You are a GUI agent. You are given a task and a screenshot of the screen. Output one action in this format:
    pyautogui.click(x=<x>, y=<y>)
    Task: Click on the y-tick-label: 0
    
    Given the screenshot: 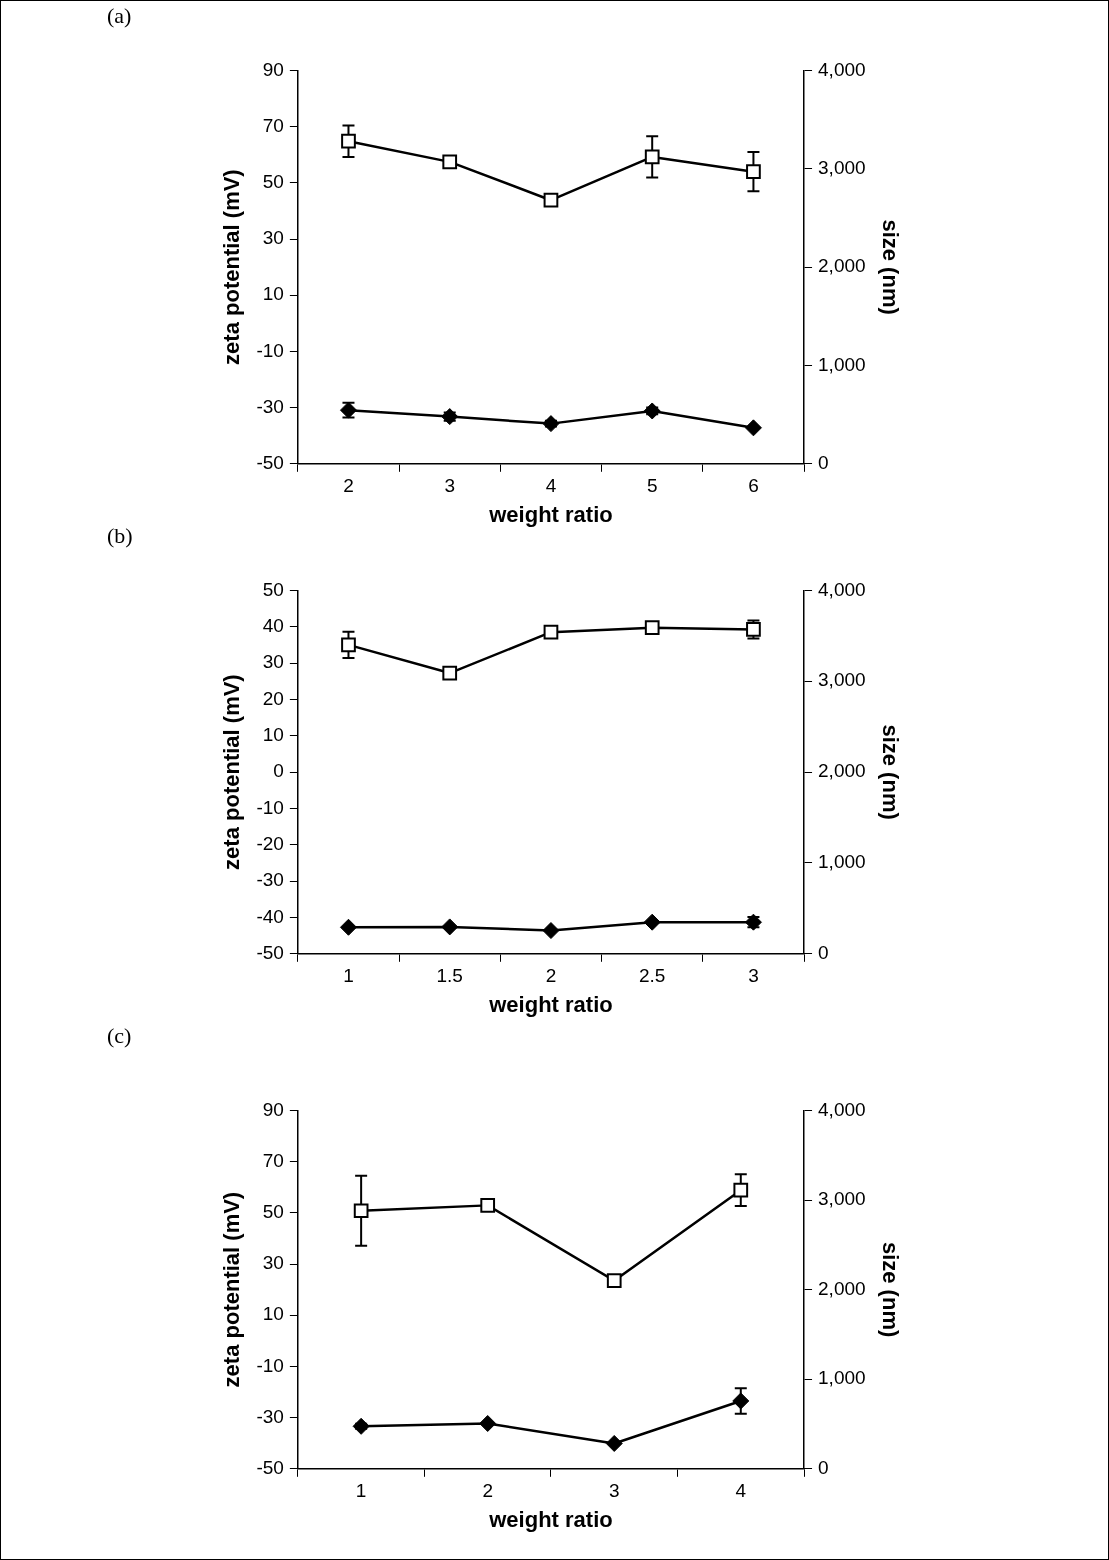 What is the action you would take?
    pyautogui.click(x=278, y=771)
    